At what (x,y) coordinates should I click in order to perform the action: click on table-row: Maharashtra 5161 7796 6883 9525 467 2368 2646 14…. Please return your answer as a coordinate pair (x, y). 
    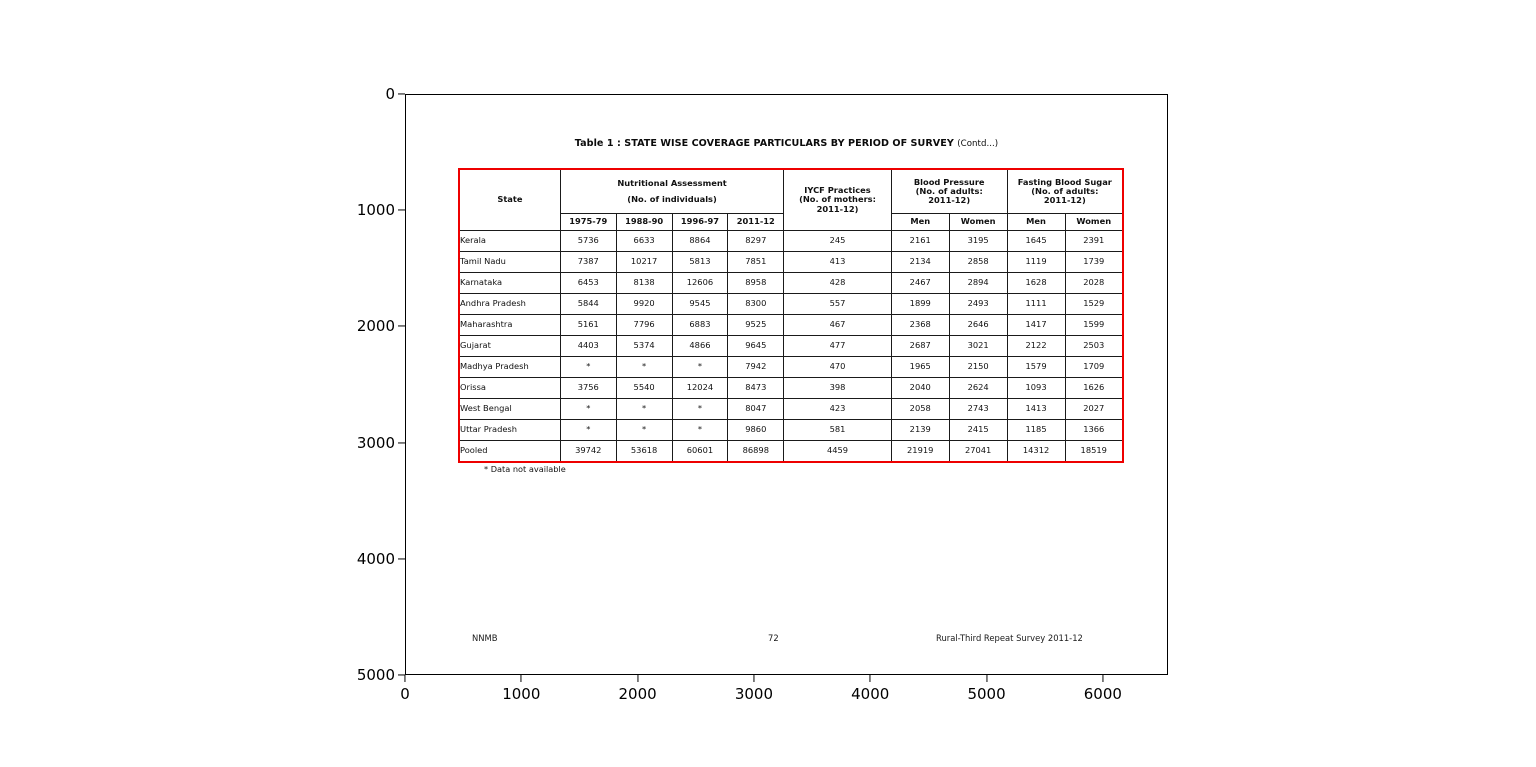
    Looking at the image, I should click on (791, 325).